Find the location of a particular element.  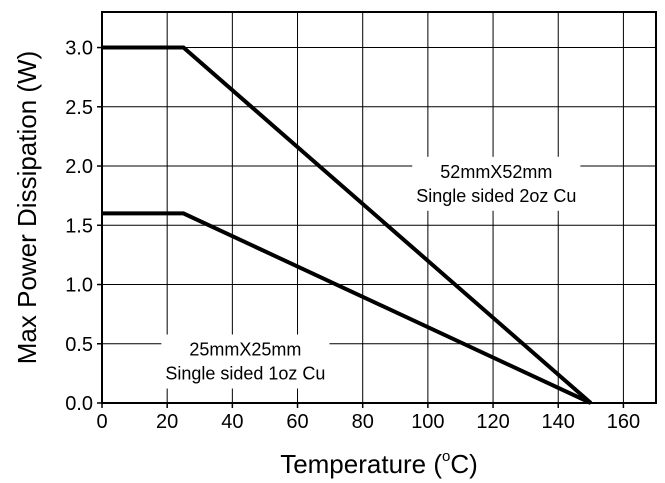

y-tick-label: 1.5 is located at coordinates (79, 226).